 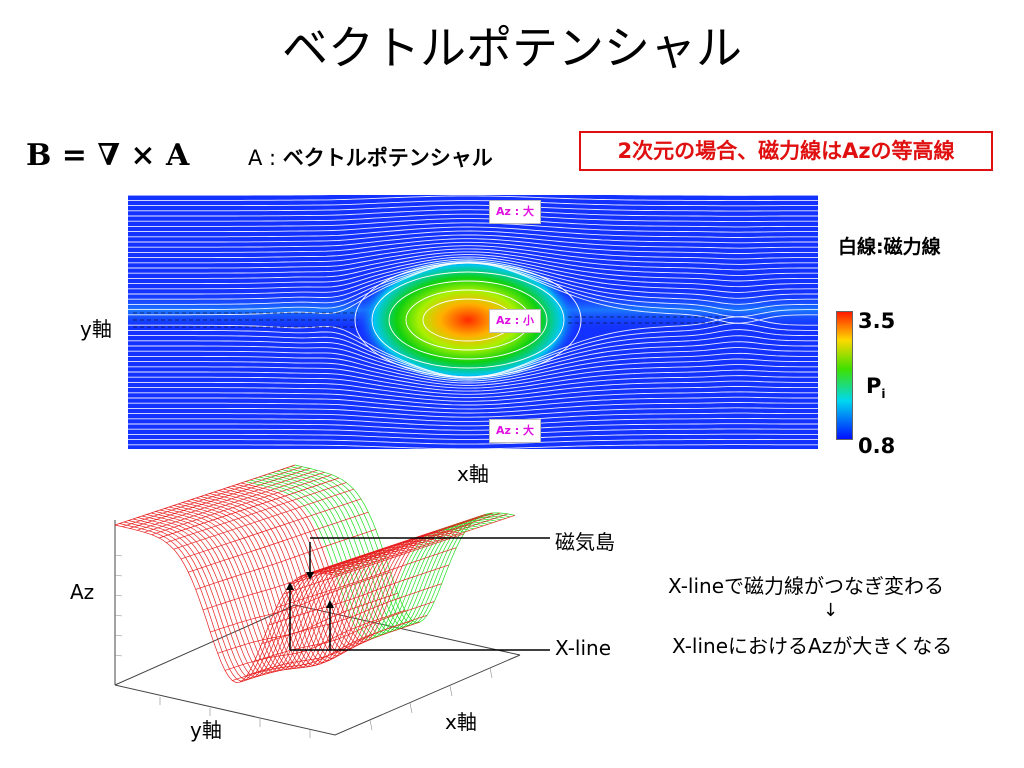 What do you see at coordinates (831, 610) in the screenshot?
I see `down-arrow: ↓` at bounding box center [831, 610].